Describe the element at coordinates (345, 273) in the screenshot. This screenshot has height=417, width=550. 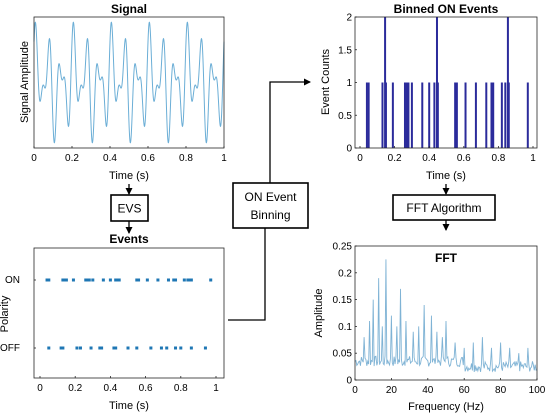
I see `fft-ytick-label: 0.2` at that location.